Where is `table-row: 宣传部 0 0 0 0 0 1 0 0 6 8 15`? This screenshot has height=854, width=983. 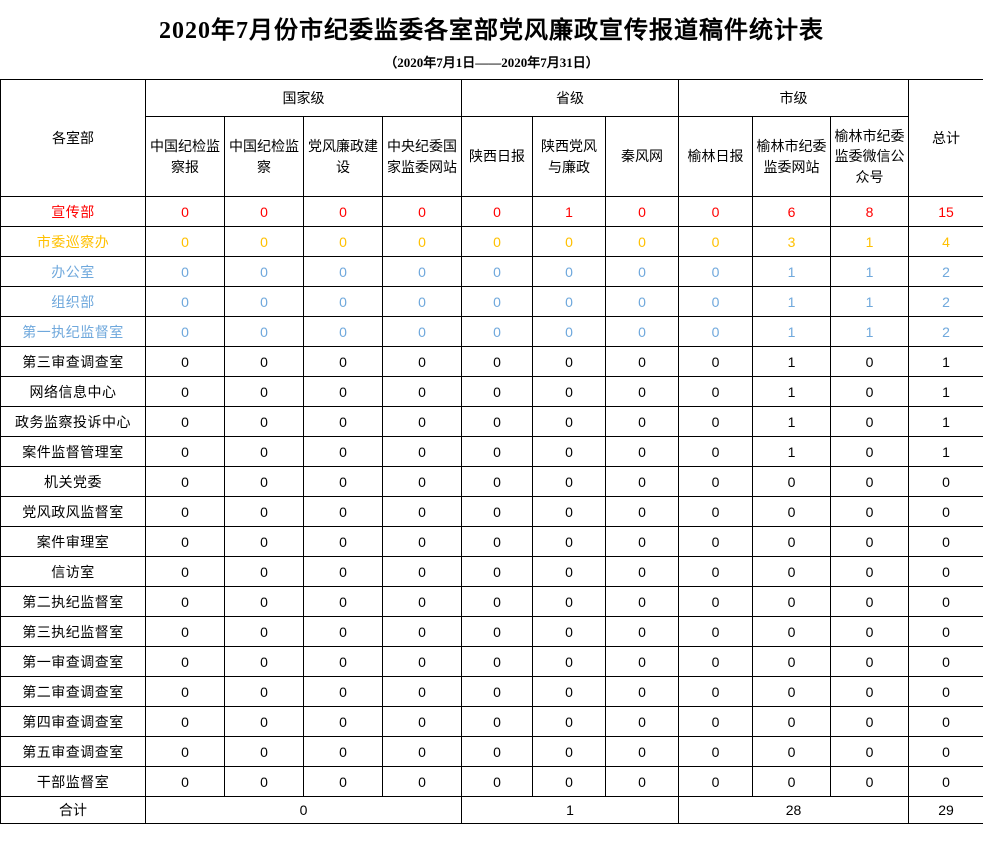
table-row: 宣传部 0 0 0 0 0 1 0 0 6 8 15 is located at coordinates (491, 211).